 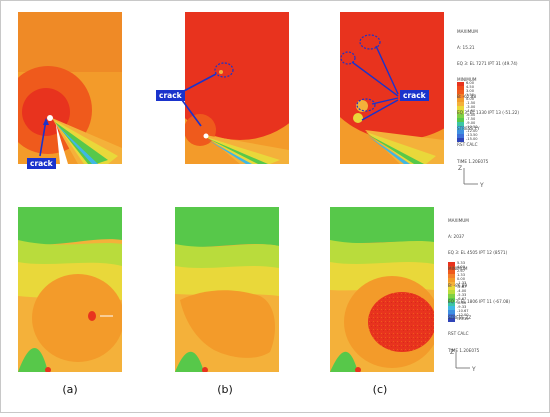 I want to click on panel-top-a, so click(x=70, y=88).